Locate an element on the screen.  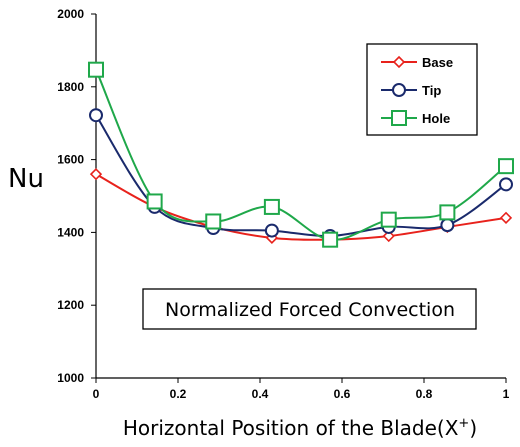
legend-marker-base is located at coordinates (399, 62).